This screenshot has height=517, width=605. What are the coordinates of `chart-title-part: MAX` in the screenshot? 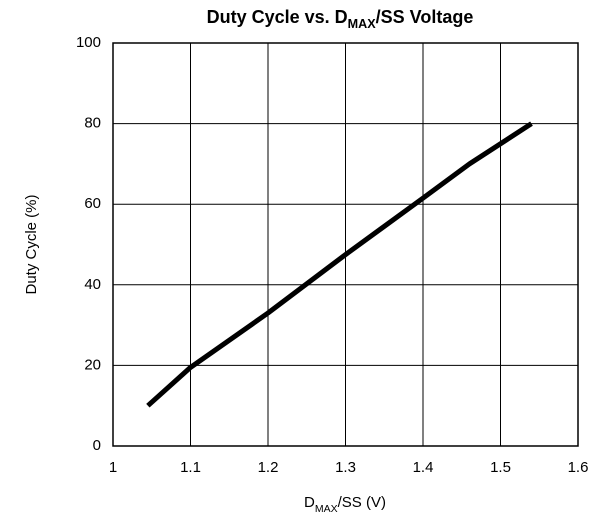 It's located at (362, 24).